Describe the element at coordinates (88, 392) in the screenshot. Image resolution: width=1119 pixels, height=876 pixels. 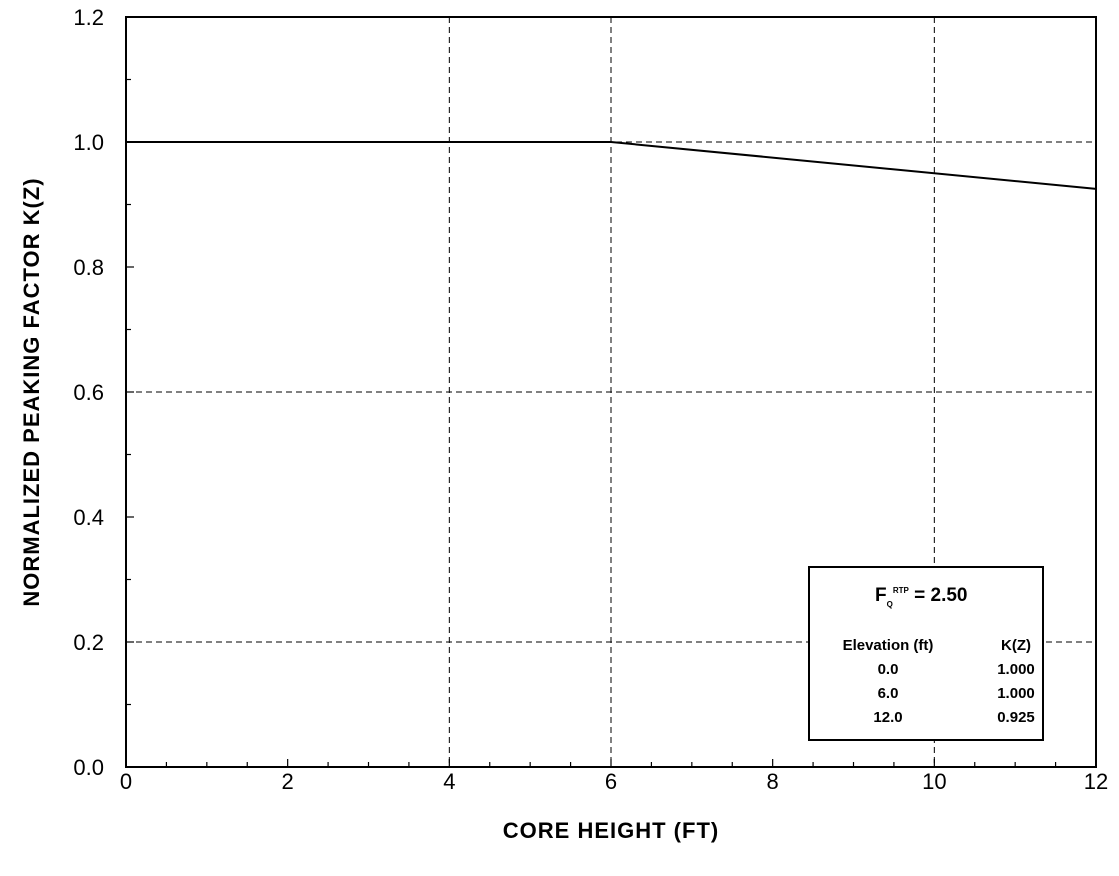
I see `y-tick-label: 0.6` at that location.